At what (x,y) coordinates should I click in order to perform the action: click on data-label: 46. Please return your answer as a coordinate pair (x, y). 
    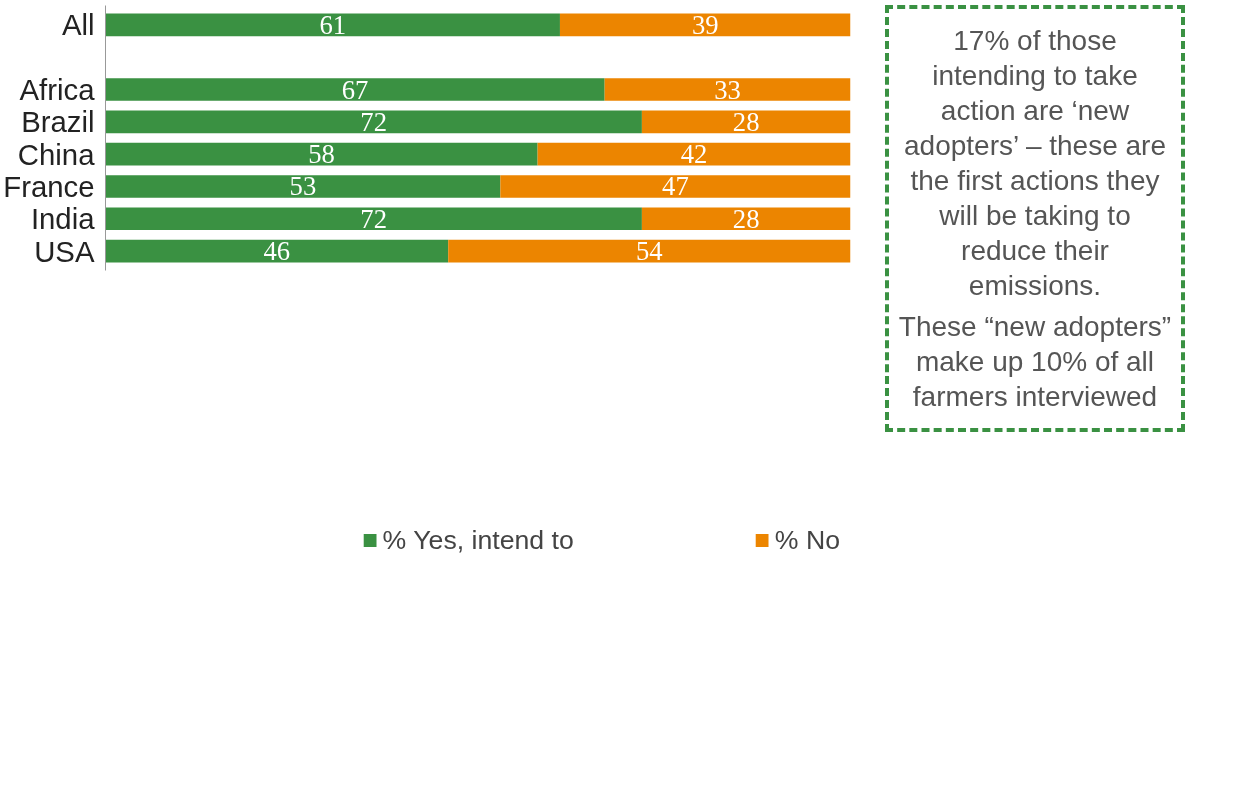
    Looking at the image, I should click on (277, 251).